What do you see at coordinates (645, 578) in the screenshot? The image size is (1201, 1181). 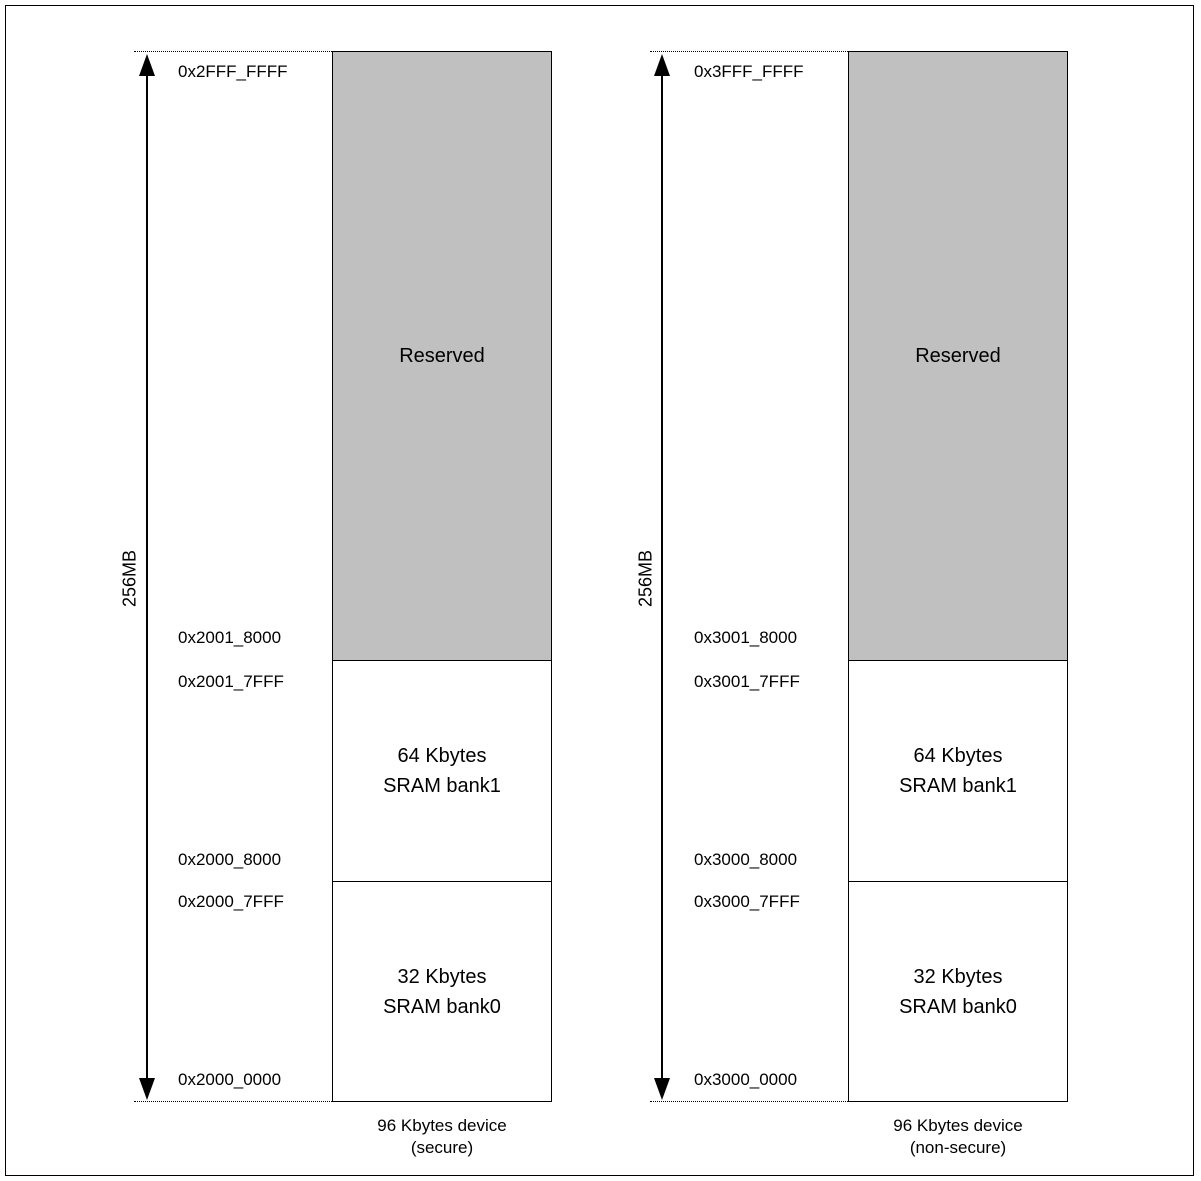 I see `address-range-size: 256MB` at bounding box center [645, 578].